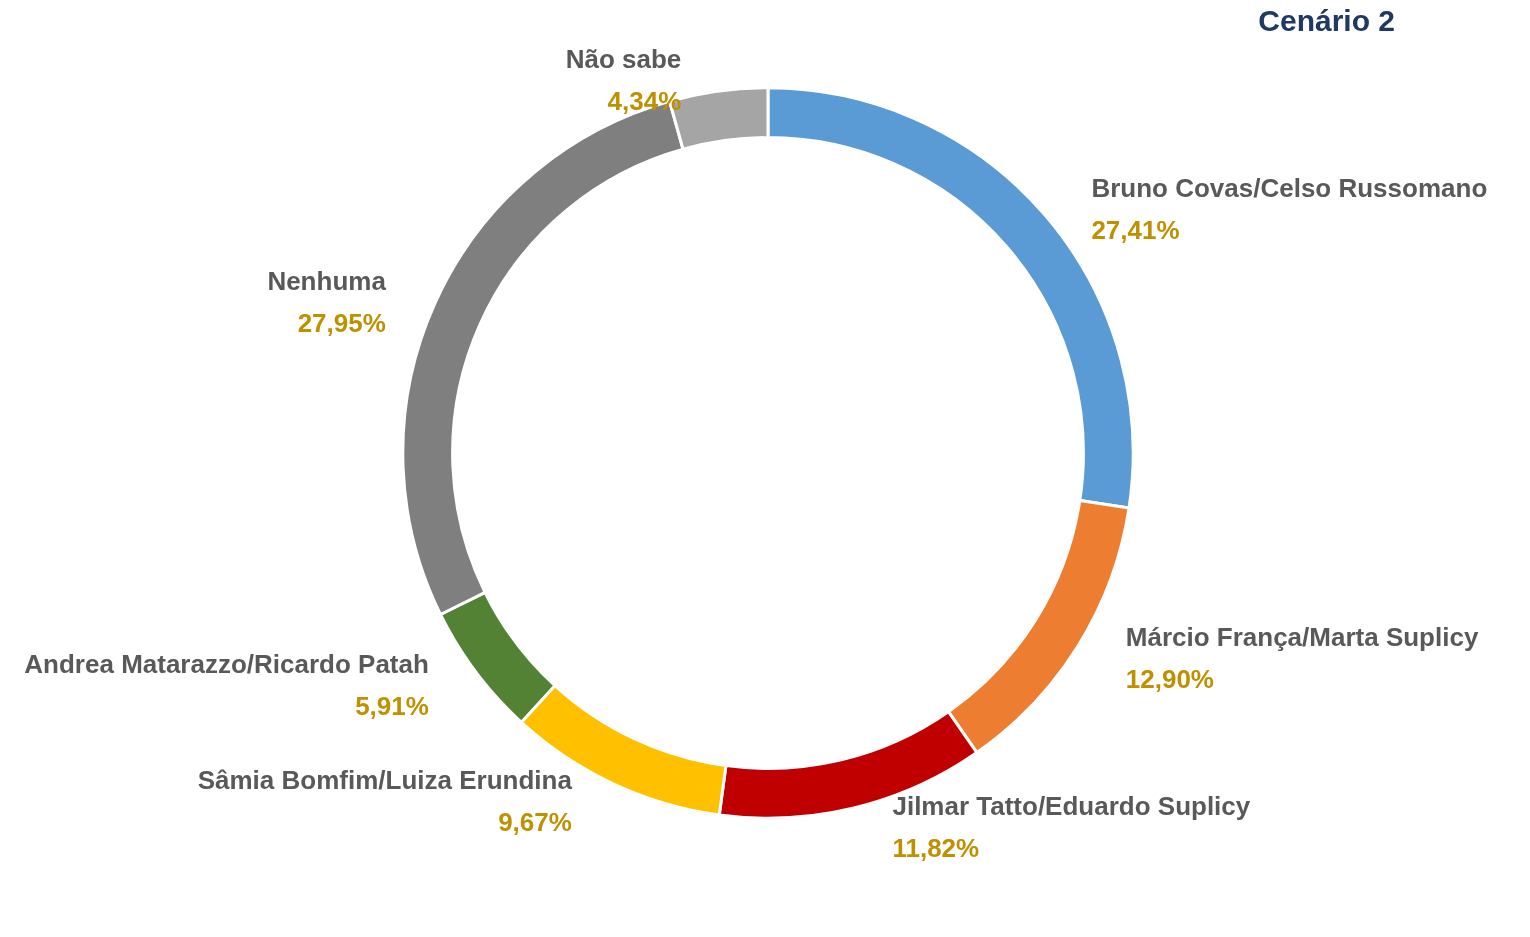  Describe the element at coordinates (1135, 230) in the screenshot. I see `data-label: 27,41%` at that location.